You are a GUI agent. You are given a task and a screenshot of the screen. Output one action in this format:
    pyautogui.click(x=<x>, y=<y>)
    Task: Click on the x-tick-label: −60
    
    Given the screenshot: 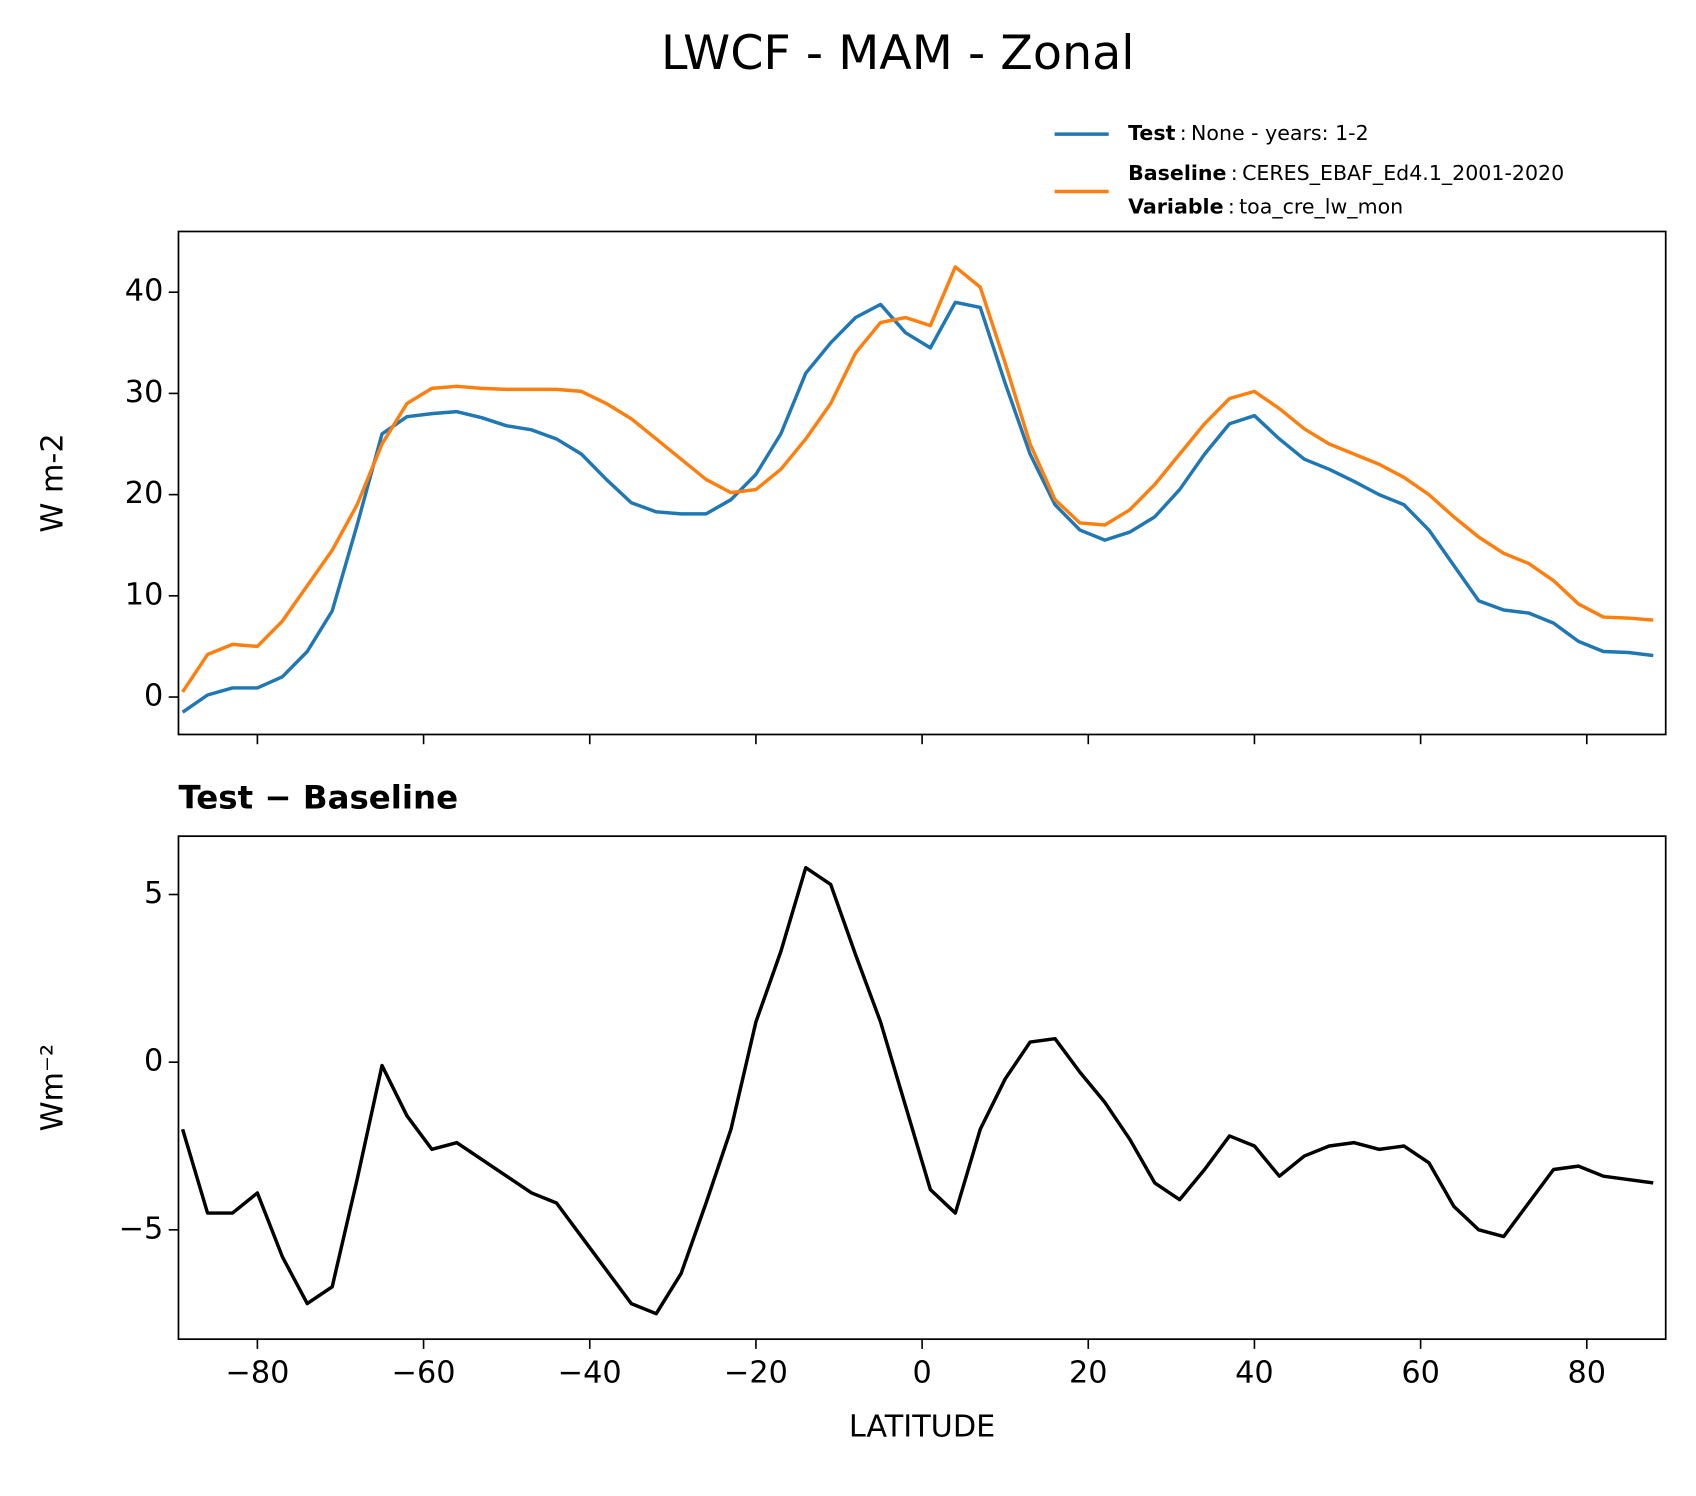 What is the action you would take?
    pyautogui.click(x=424, y=1372)
    